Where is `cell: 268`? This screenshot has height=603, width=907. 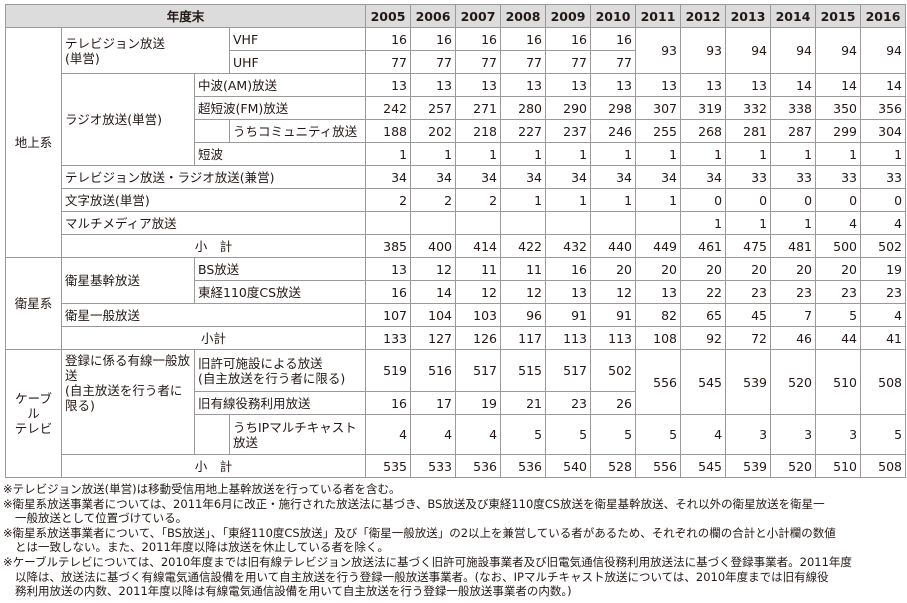 cell: 268 is located at coordinates (703, 131).